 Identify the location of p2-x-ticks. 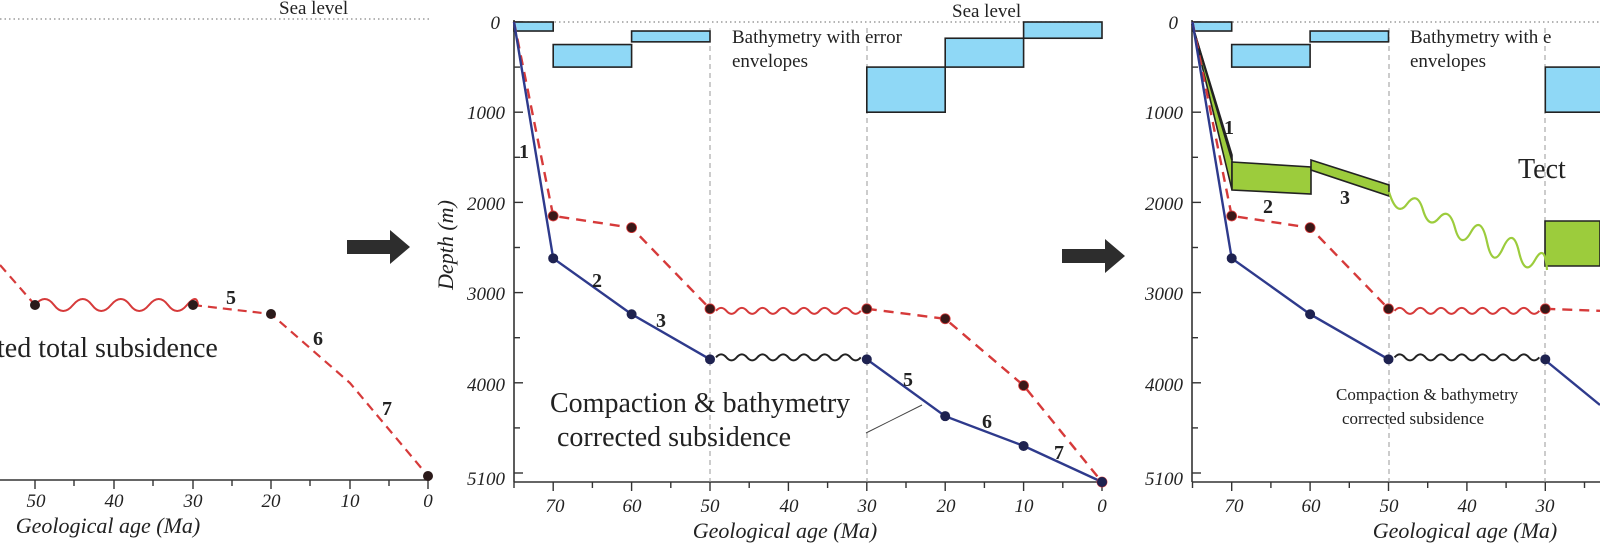
(808, 486).